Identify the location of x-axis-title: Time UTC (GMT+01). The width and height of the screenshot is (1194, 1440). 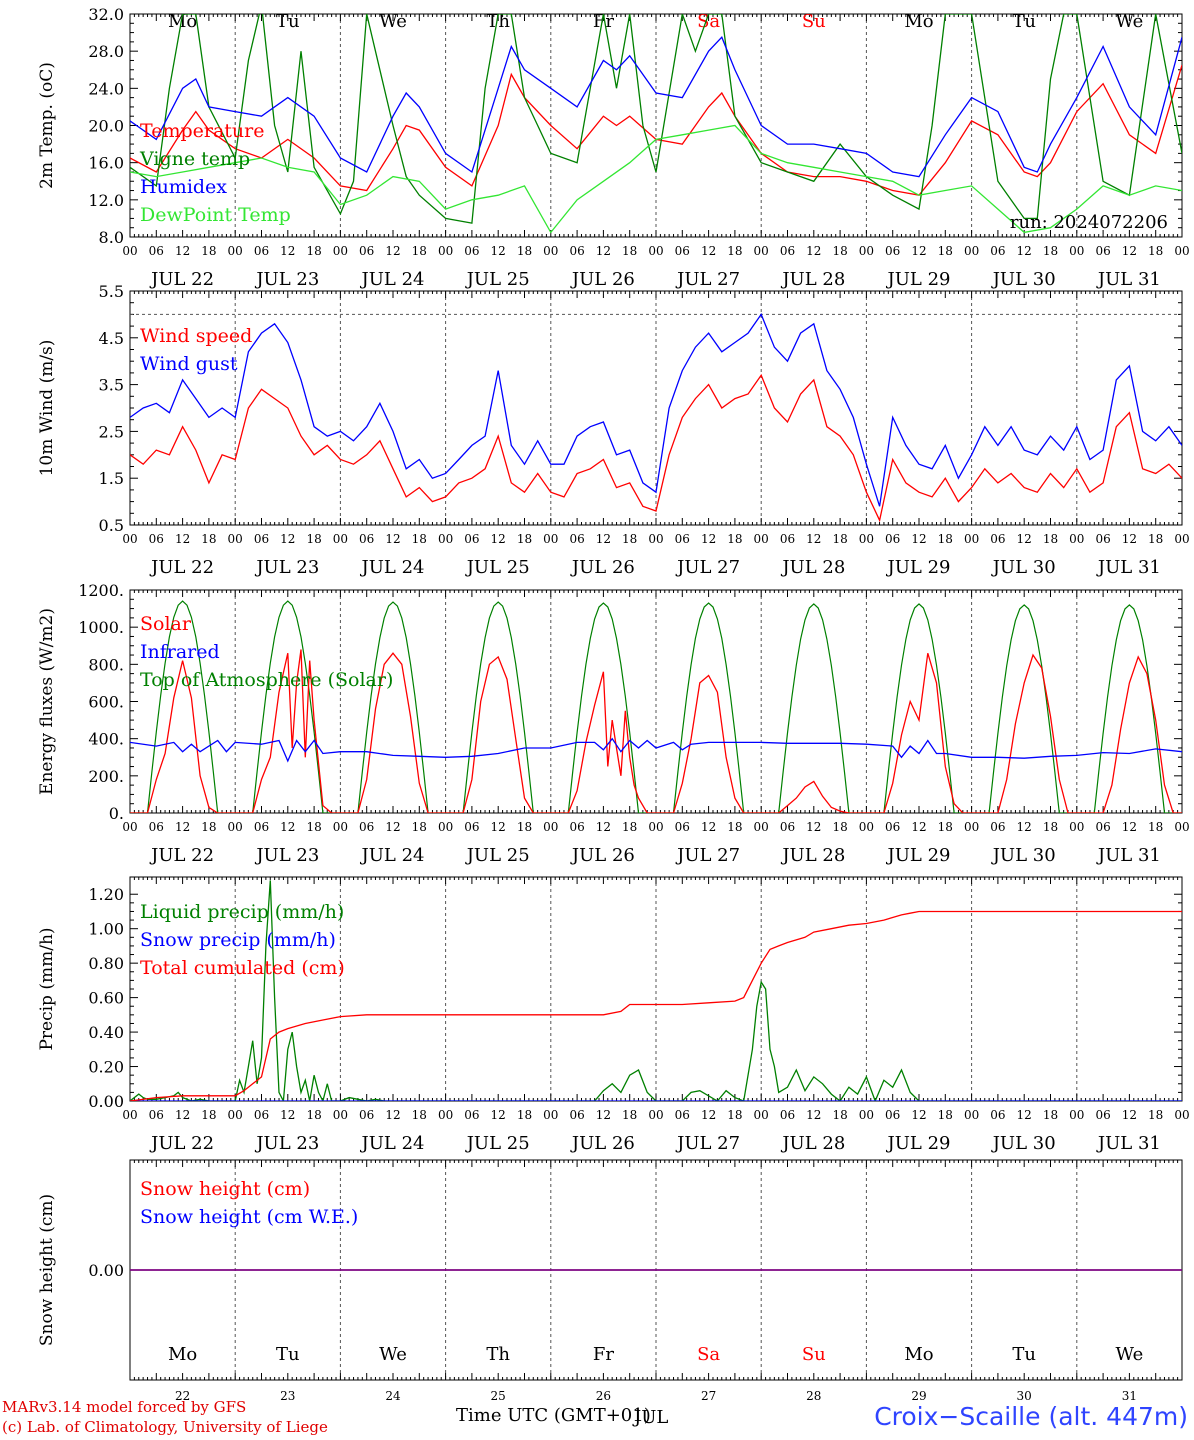
(553, 1415).